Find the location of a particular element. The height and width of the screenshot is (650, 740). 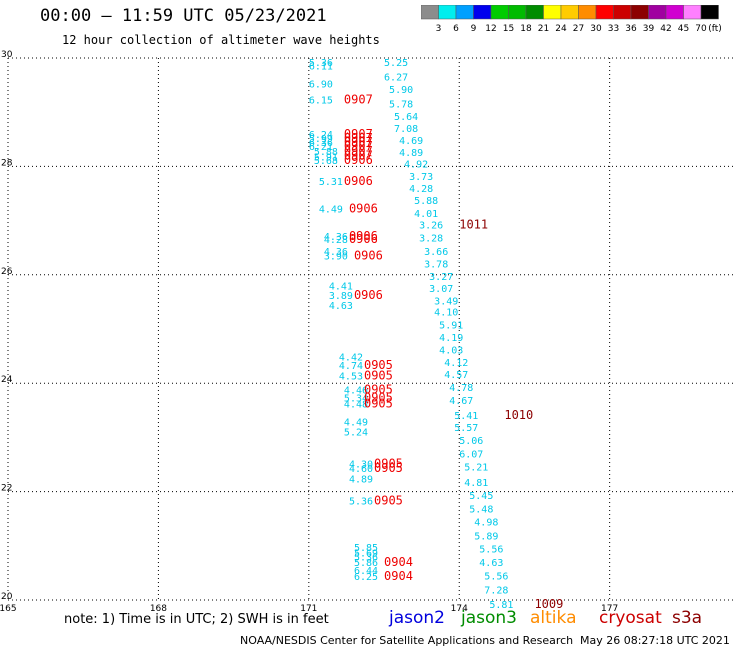

wave-height-label: 5.41 is located at coordinates (466, 416).